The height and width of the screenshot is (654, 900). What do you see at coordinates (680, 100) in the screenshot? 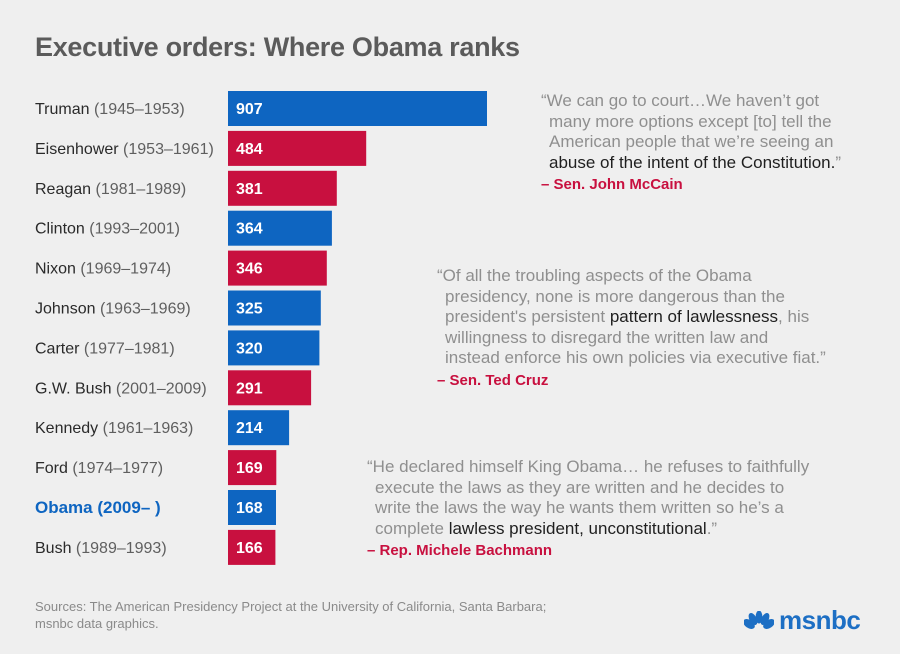
I see `quote-text: “We can go to court…We haven’t got` at bounding box center [680, 100].